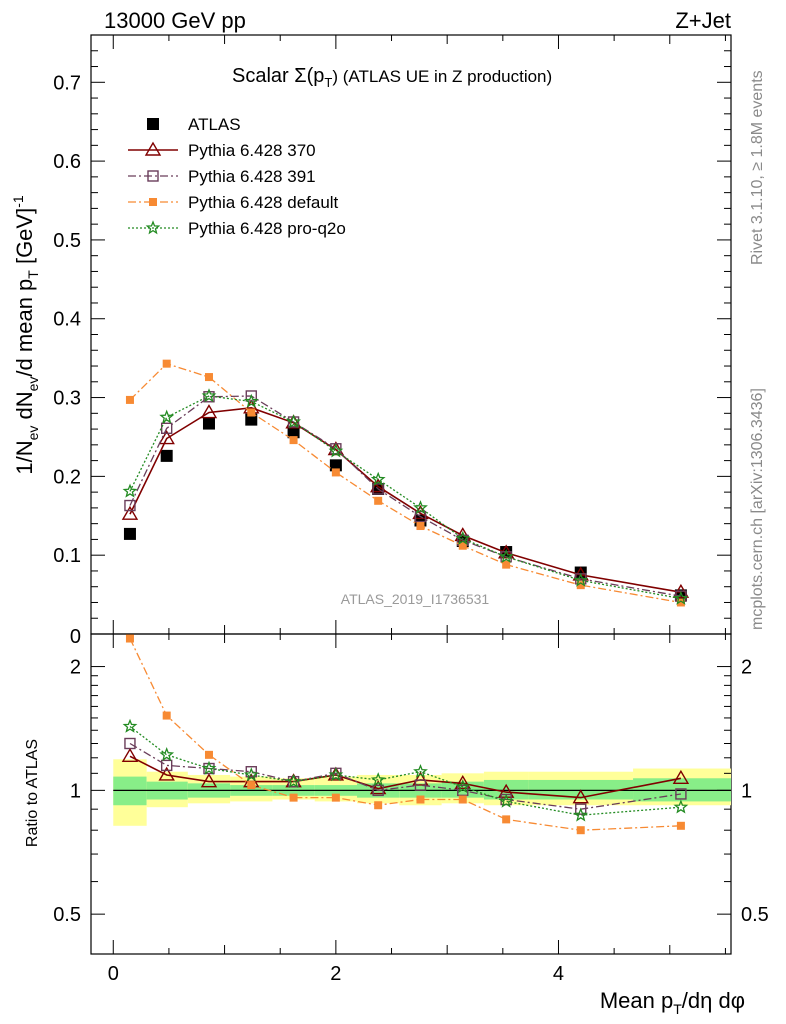 The width and height of the screenshot is (786, 1024). Describe the element at coordinates (263, 202) in the screenshot. I see `legend-label: Pythia 6.428 default` at that location.